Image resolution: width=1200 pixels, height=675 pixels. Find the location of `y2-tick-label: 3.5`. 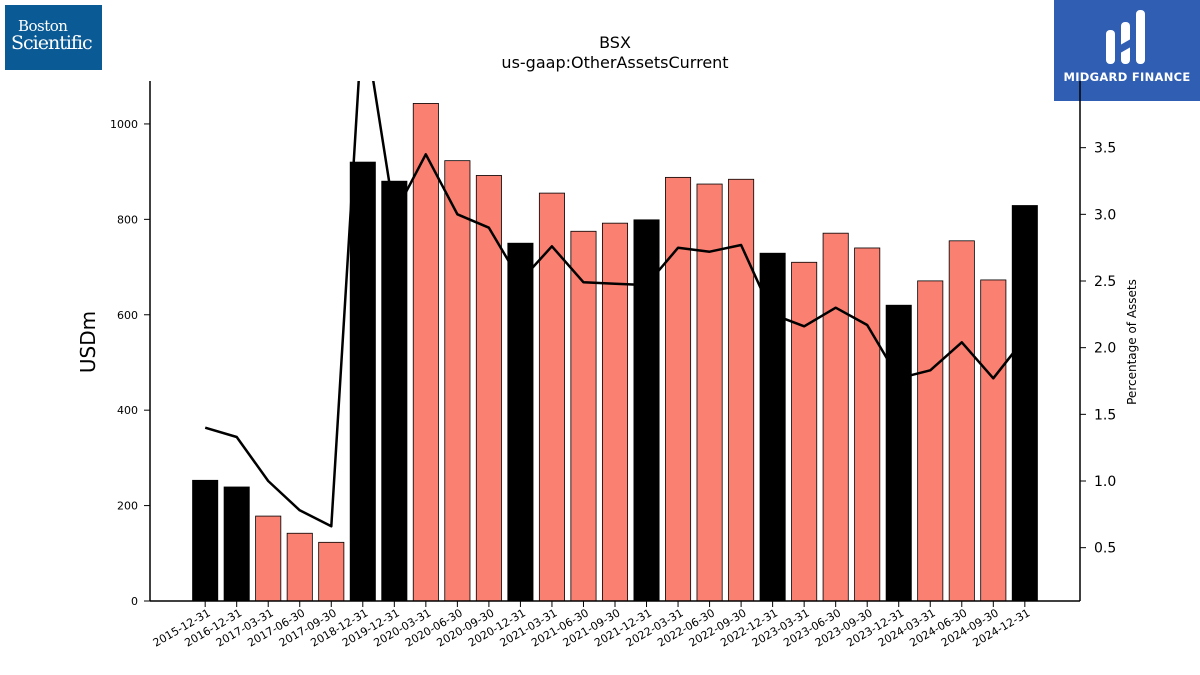

y2-tick-label: 3.5 is located at coordinates (1105, 149).